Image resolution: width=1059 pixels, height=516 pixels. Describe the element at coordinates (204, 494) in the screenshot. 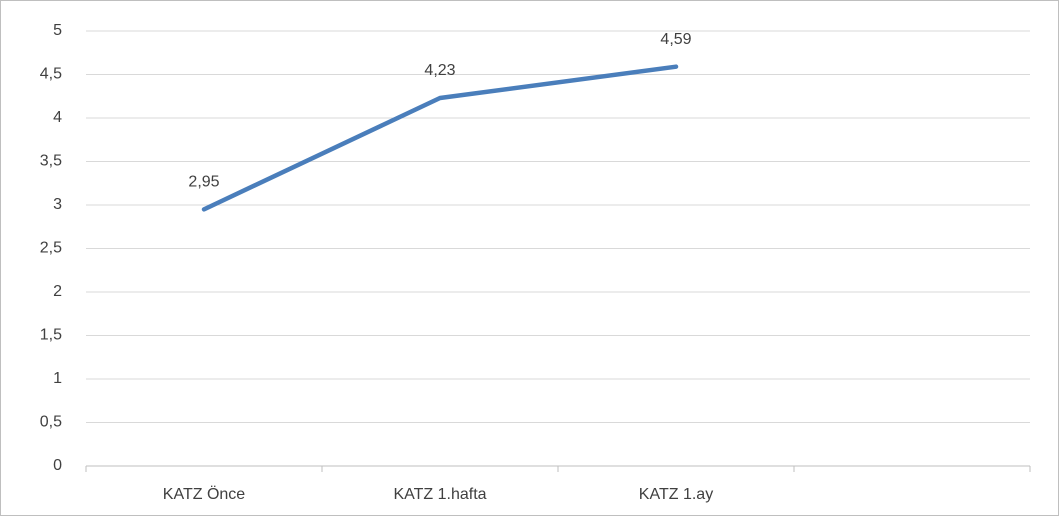

I see `x-tick-label: KATZ Önce` at that location.